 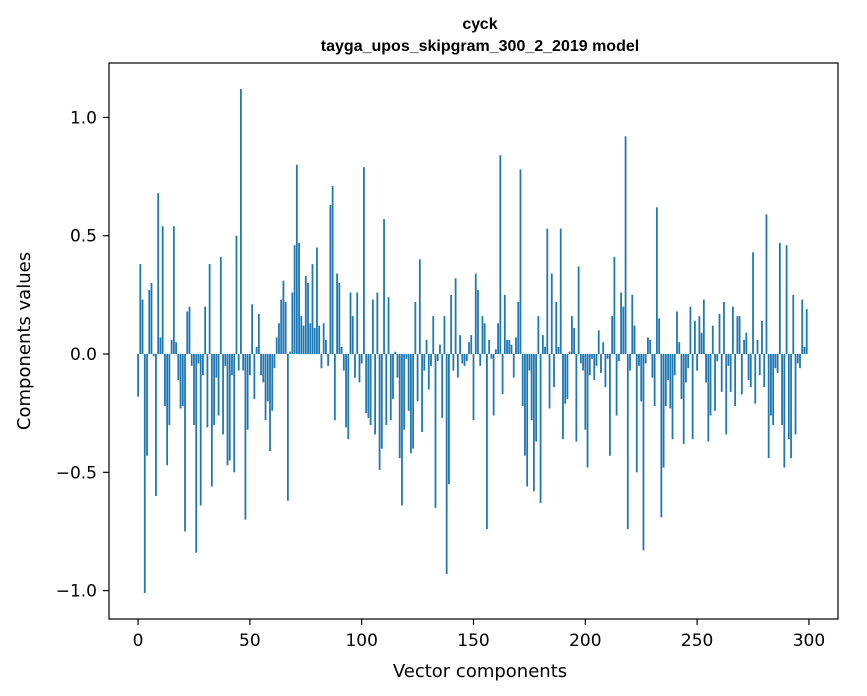 What do you see at coordinates (809, 641) in the screenshot?
I see `x-tick-label: 300` at bounding box center [809, 641].